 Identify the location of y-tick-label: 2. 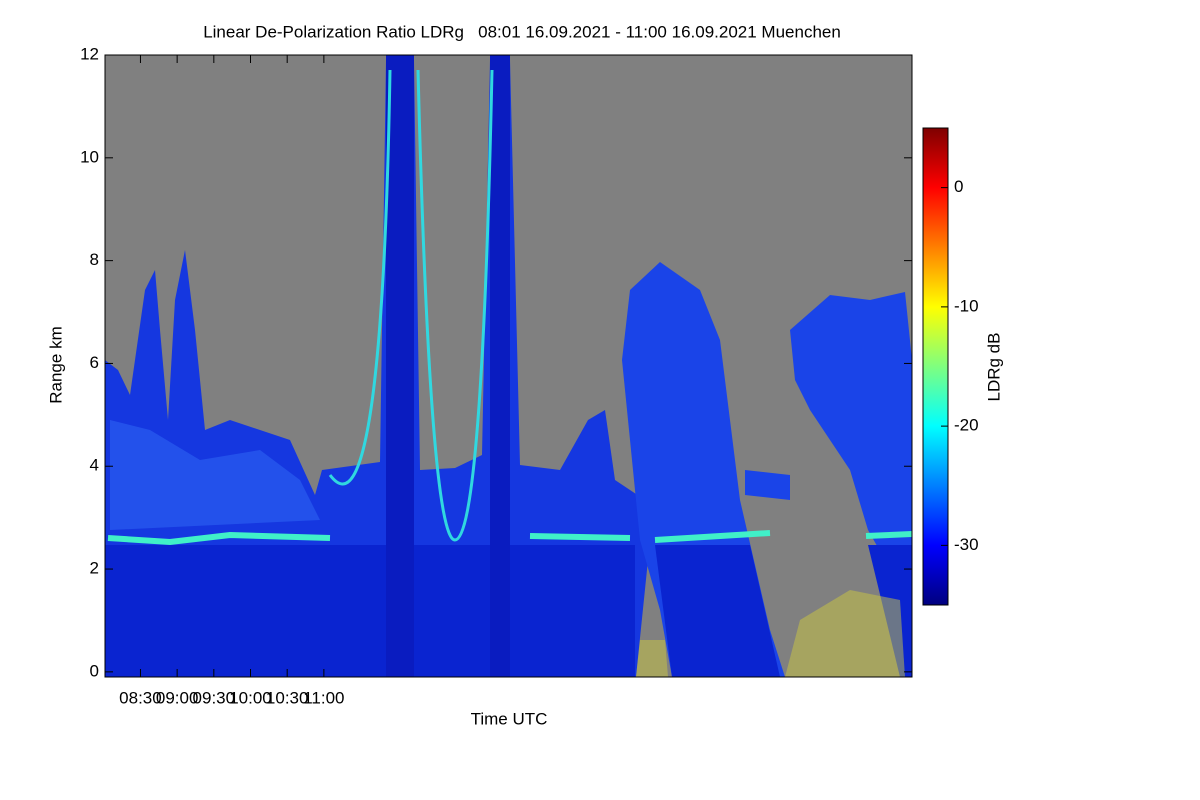
(94, 568).